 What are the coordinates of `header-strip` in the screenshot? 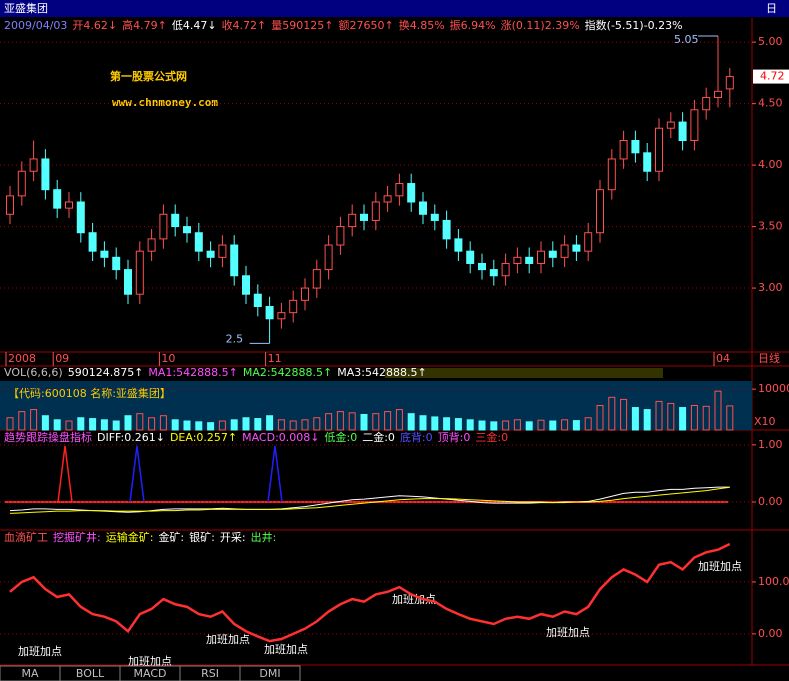 It's located at (524, 373).